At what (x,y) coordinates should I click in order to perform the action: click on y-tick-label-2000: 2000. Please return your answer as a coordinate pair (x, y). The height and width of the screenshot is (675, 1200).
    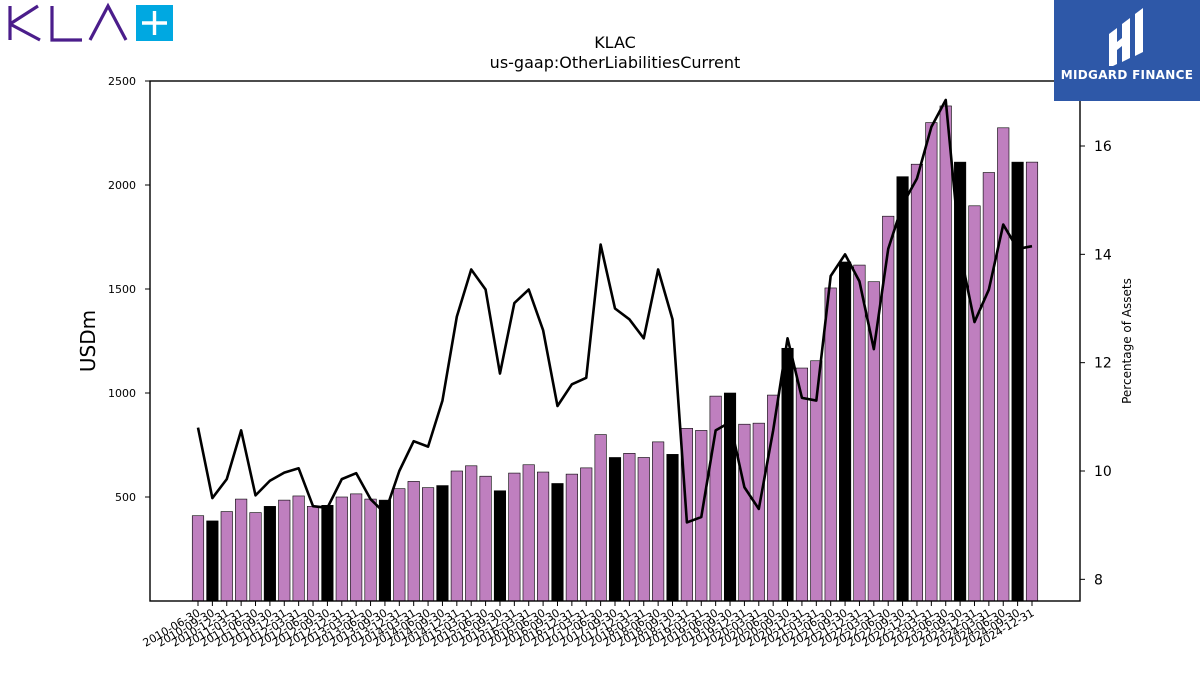
    Looking at the image, I should click on (122, 185).